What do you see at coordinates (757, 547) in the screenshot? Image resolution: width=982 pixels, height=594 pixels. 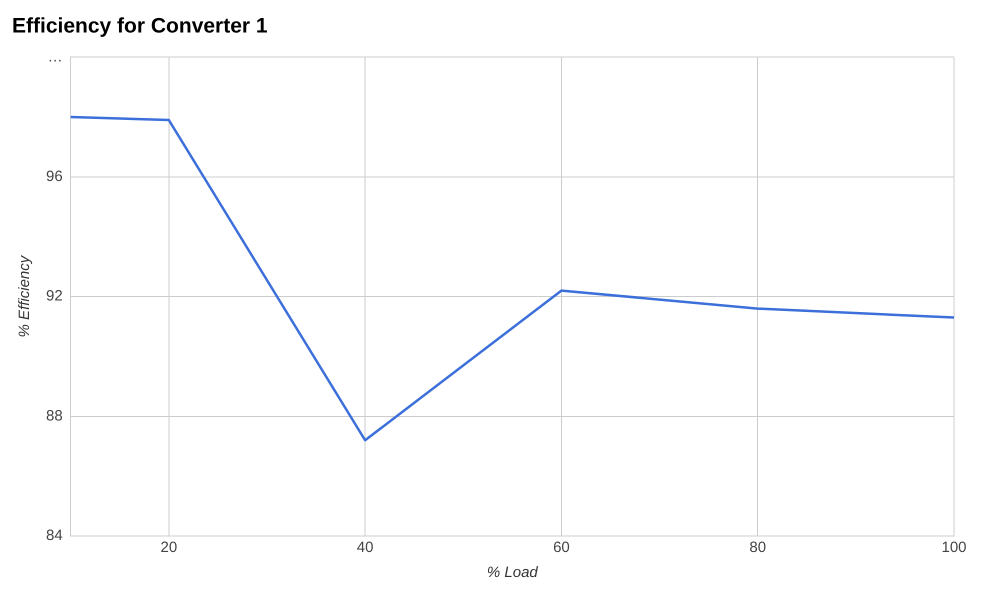 I see `x-tick-label: 80` at bounding box center [757, 547].